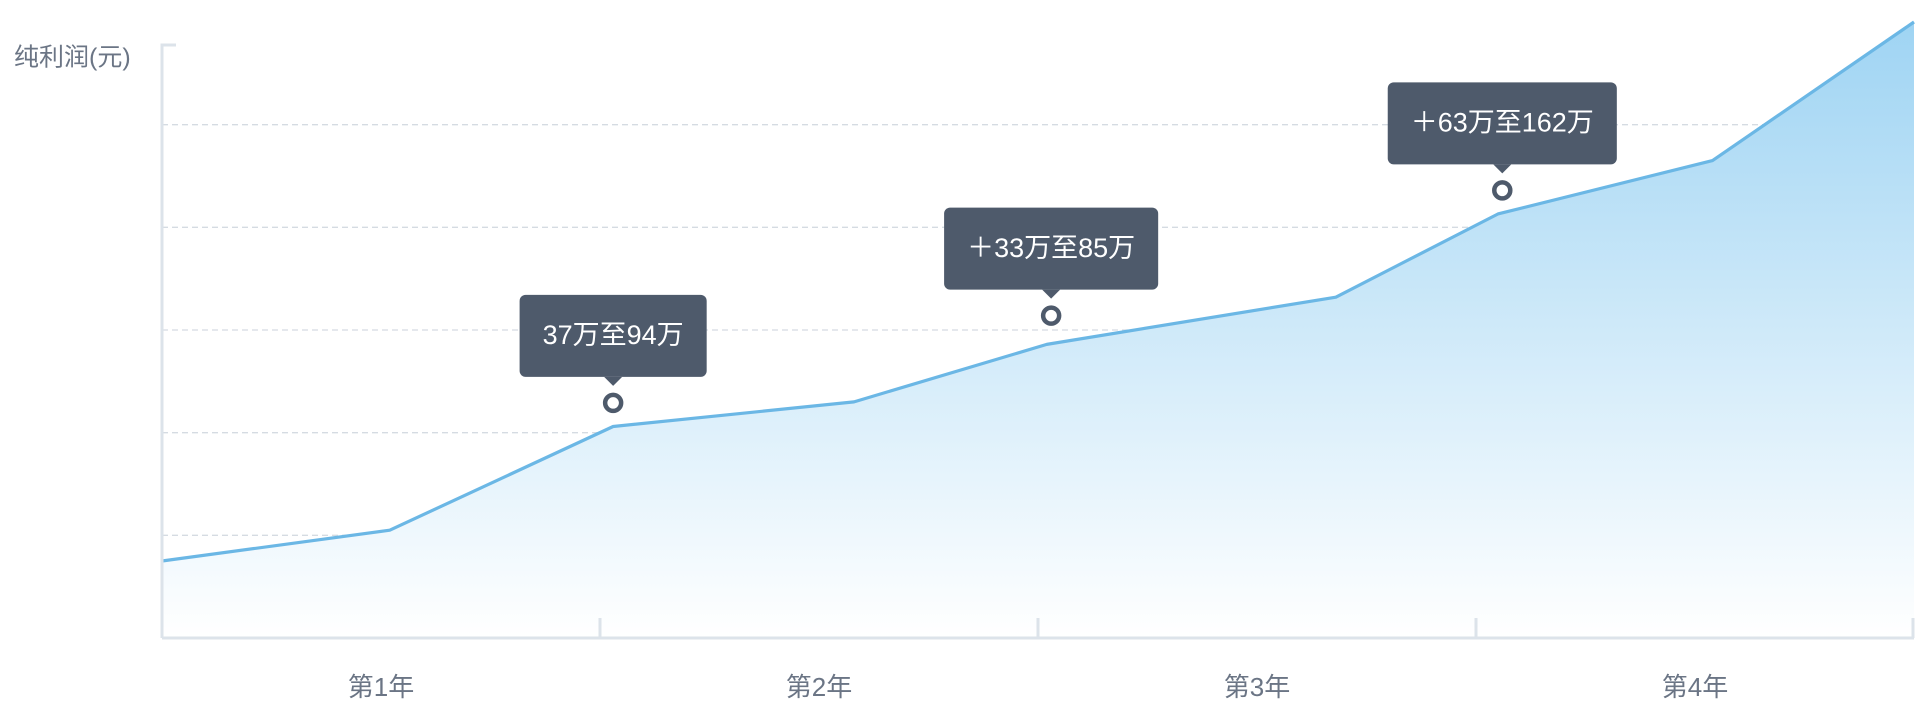 The image size is (1920, 720). I want to click on x-tick-label: 第1年, so click(381, 687).